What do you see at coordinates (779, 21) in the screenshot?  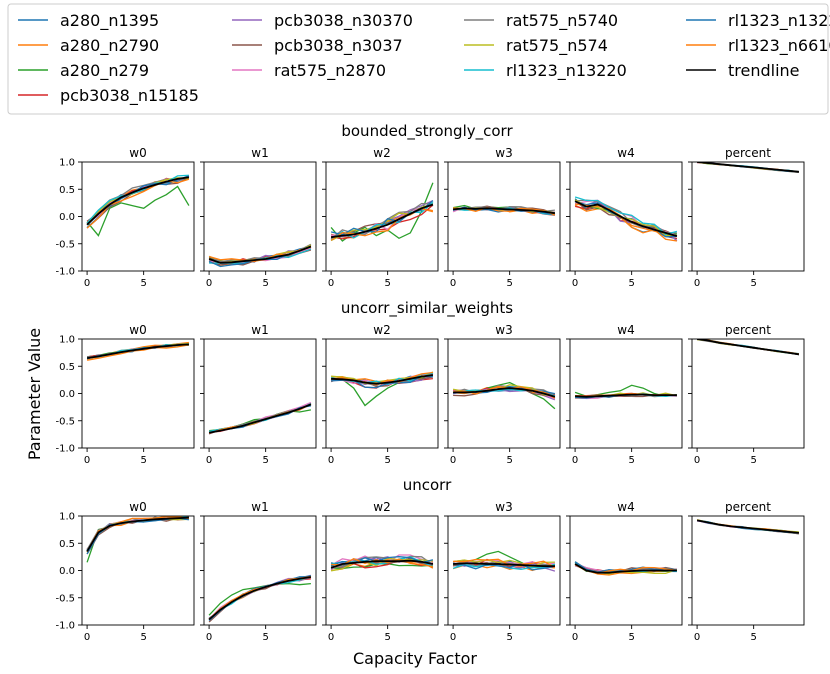 I see `legend-entry: rl1323_n1322` at bounding box center [779, 21].